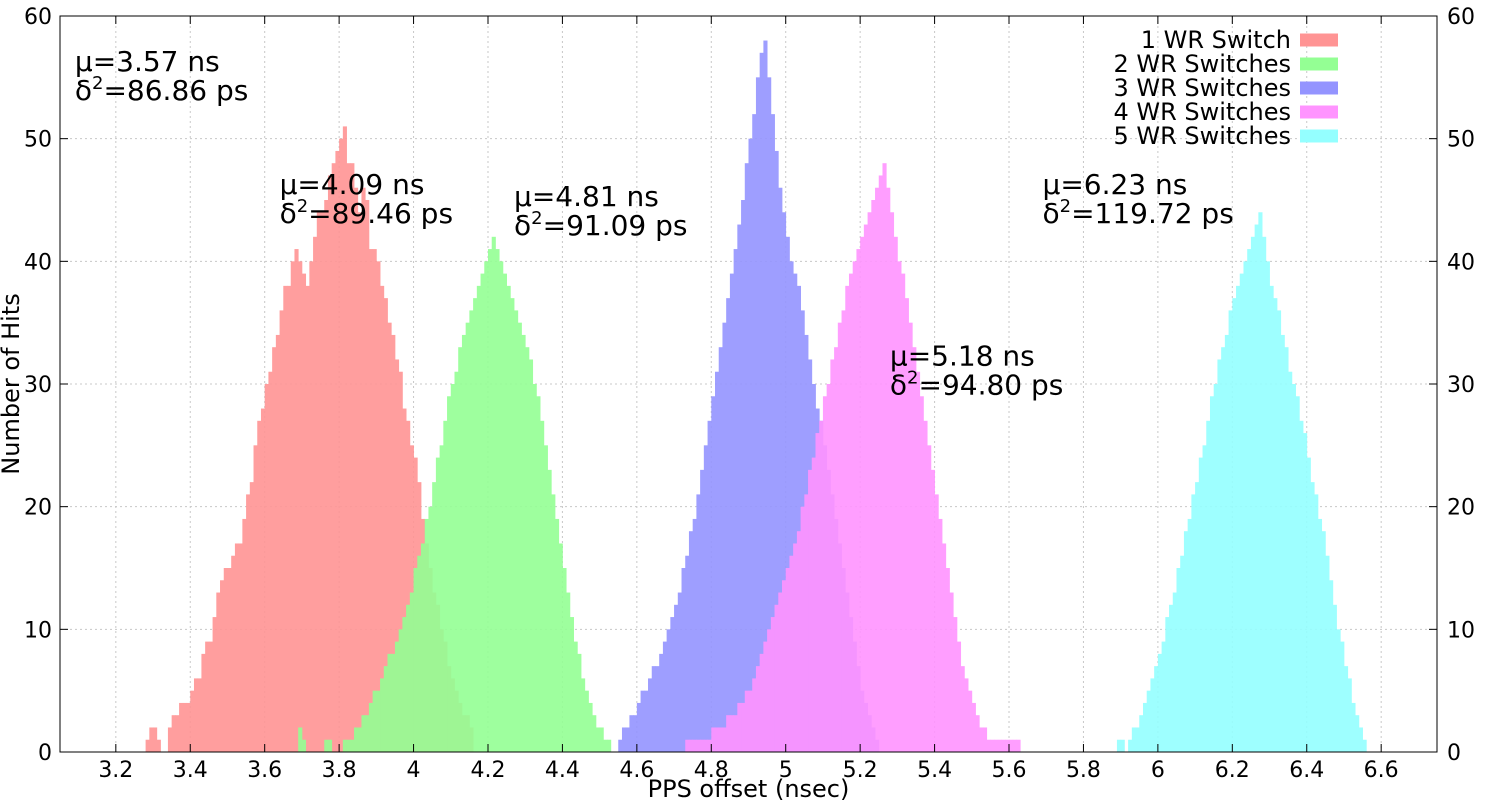  I want to click on y-tick-label: 60, so click(38, 17).